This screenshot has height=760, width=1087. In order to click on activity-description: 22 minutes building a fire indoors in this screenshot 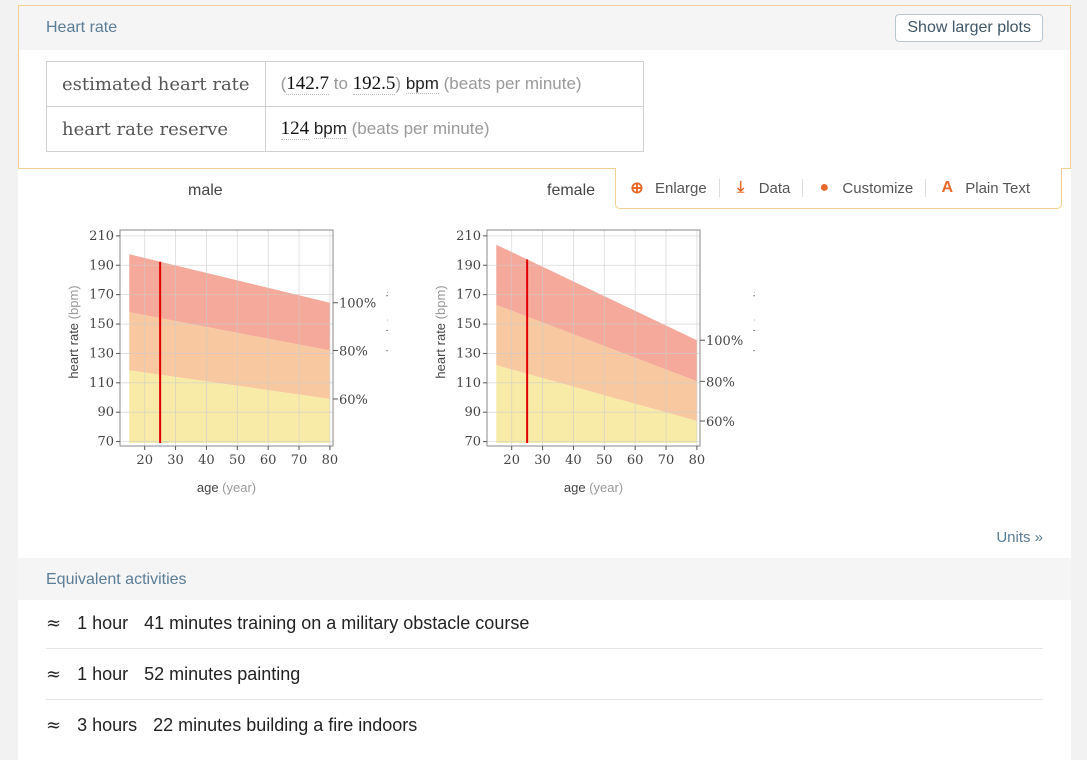, I will do `click(285, 725)`.